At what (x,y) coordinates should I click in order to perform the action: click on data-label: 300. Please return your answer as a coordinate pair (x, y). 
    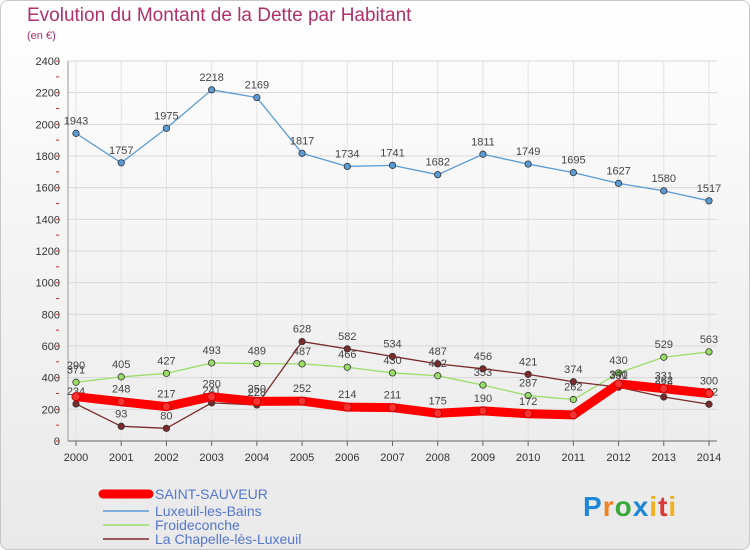
    Looking at the image, I should click on (709, 382).